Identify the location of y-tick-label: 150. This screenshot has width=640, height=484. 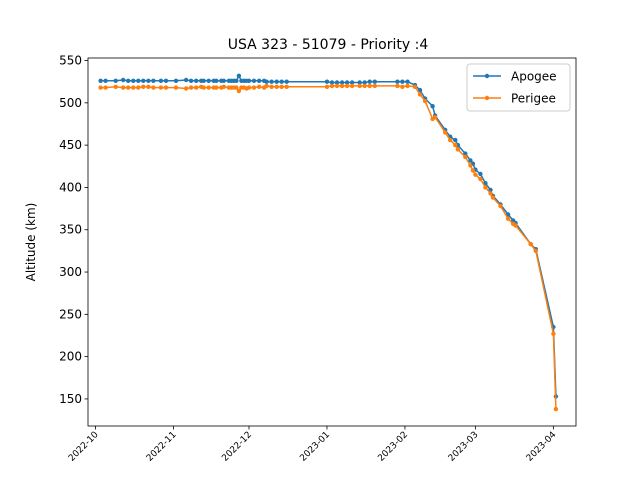
(70, 399).